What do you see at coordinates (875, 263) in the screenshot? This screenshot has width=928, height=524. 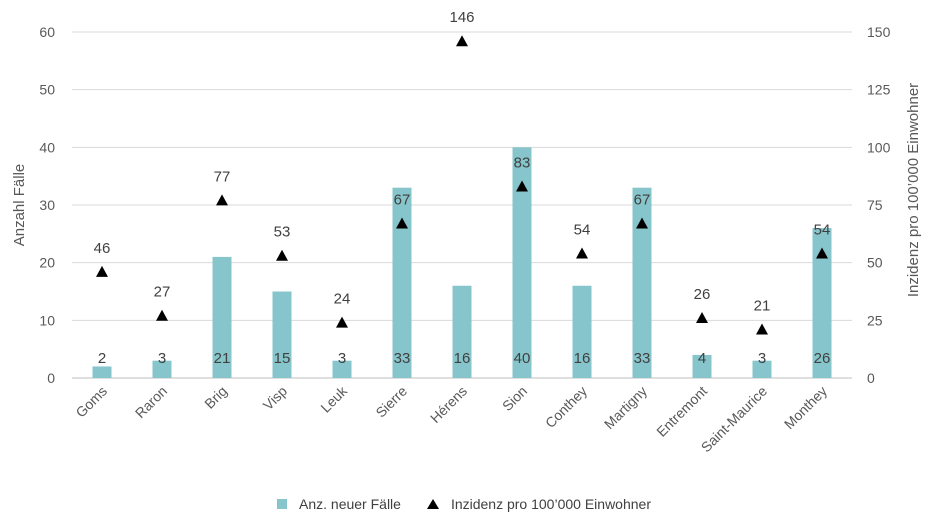 I see `y2-tick-label: 50` at bounding box center [875, 263].